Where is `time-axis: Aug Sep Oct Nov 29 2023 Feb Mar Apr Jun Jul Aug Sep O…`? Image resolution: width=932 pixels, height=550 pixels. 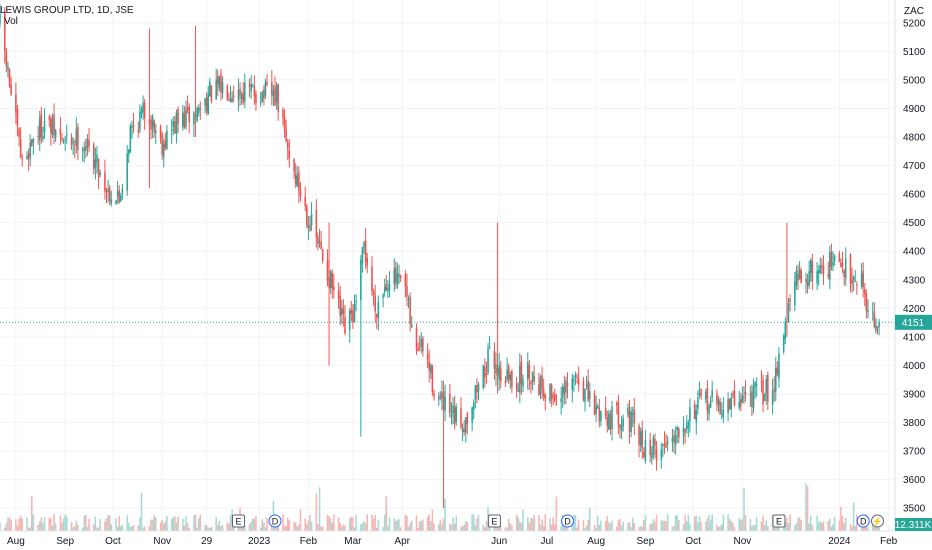 time-axis: Aug Sep Oct Nov 29 2023 Feb Mar Apr Jun Jul Aug Sep O… is located at coordinates (452, 541).